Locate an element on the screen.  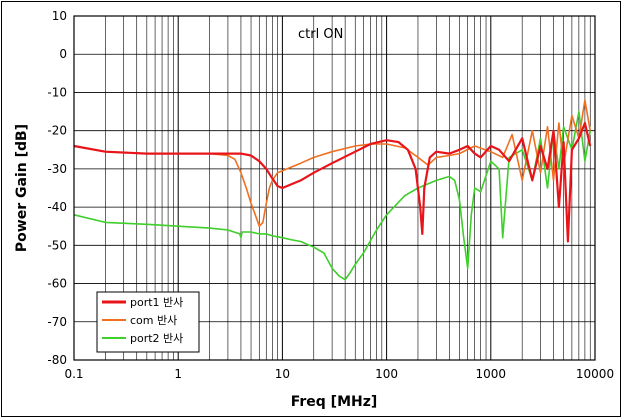
x-tick-label: 1000 is located at coordinates (491, 374).